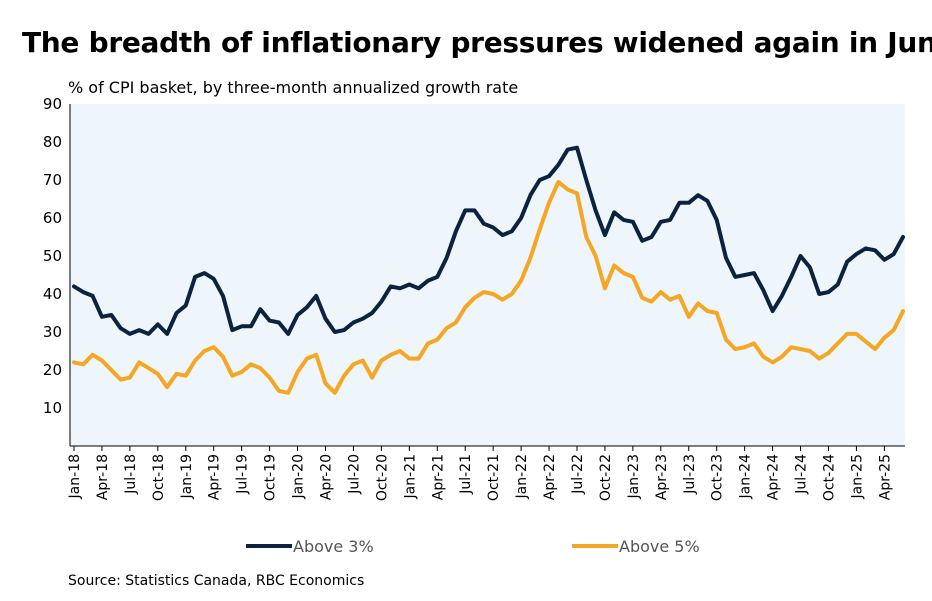  Describe the element at coordinates (131, 474) in the screenshot. I see `x-tick-label: Jul-18` at that location.